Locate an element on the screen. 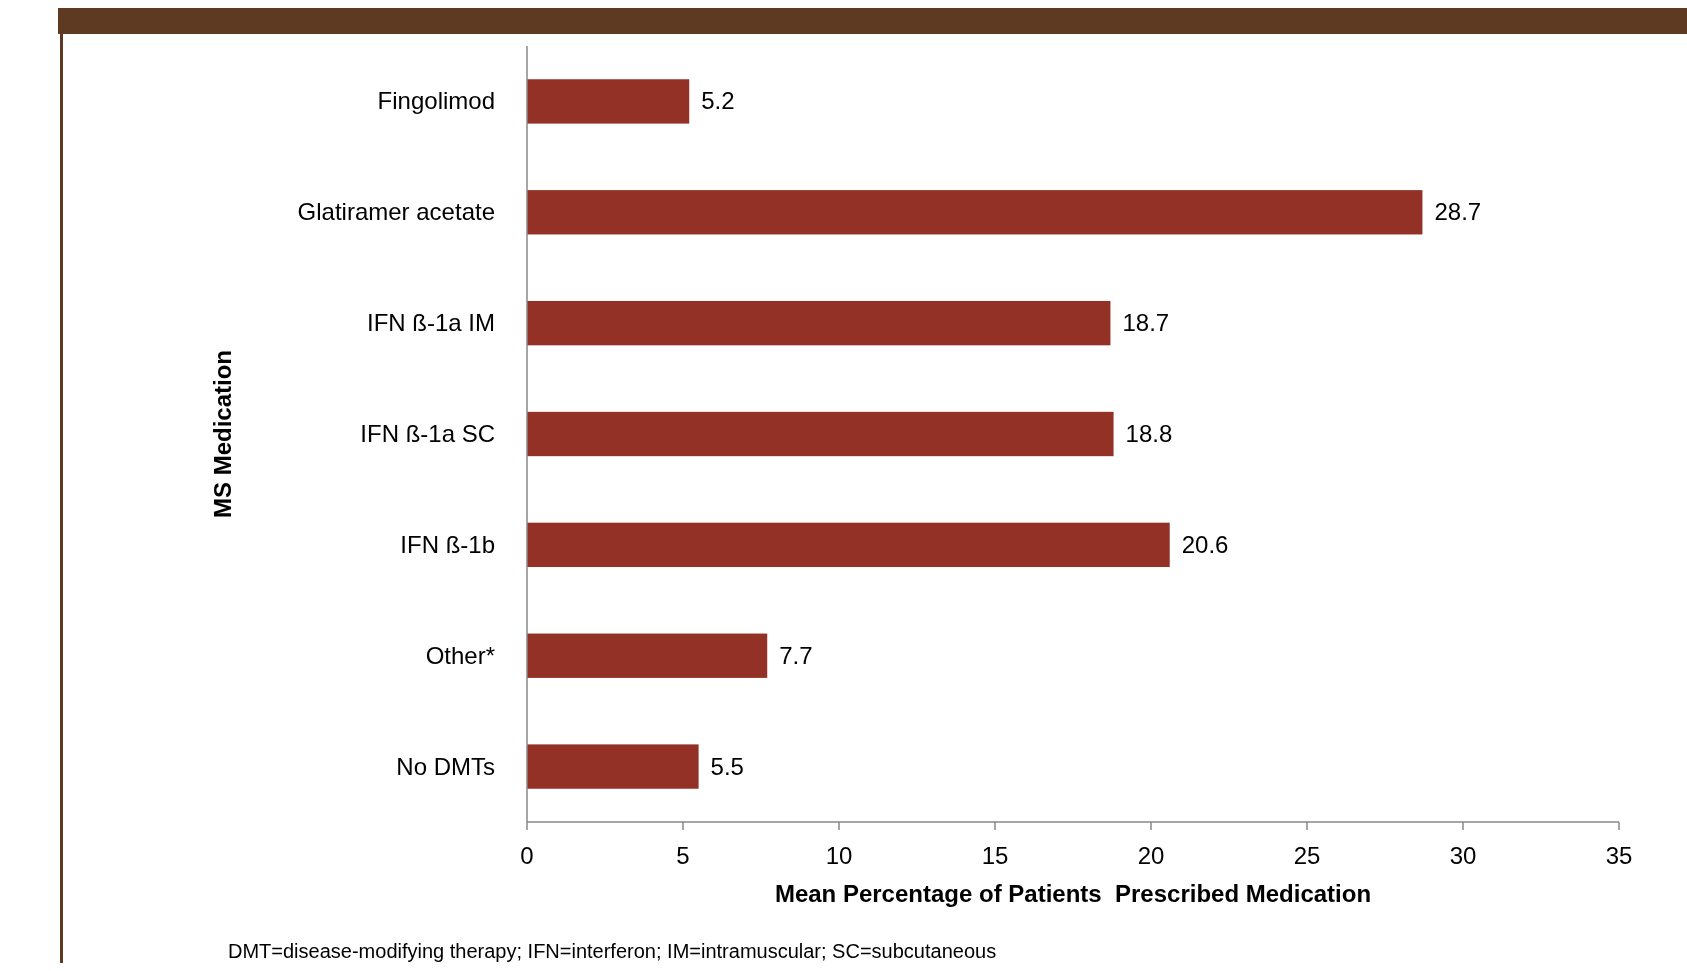  x-tick-label: 20 is located at coordinates (1151, 855).